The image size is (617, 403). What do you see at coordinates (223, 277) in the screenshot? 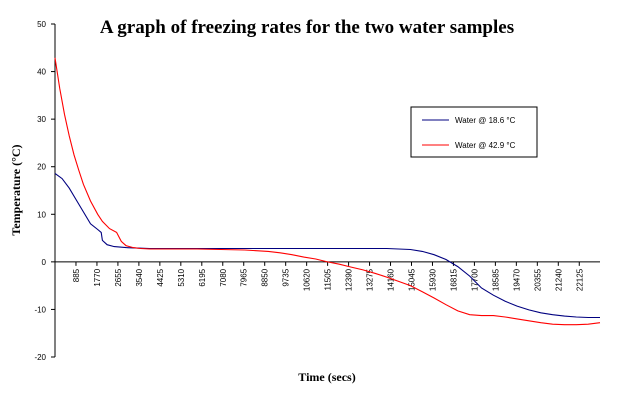
I see `x-tick-label: 7080` at bounding box center [223, 277].